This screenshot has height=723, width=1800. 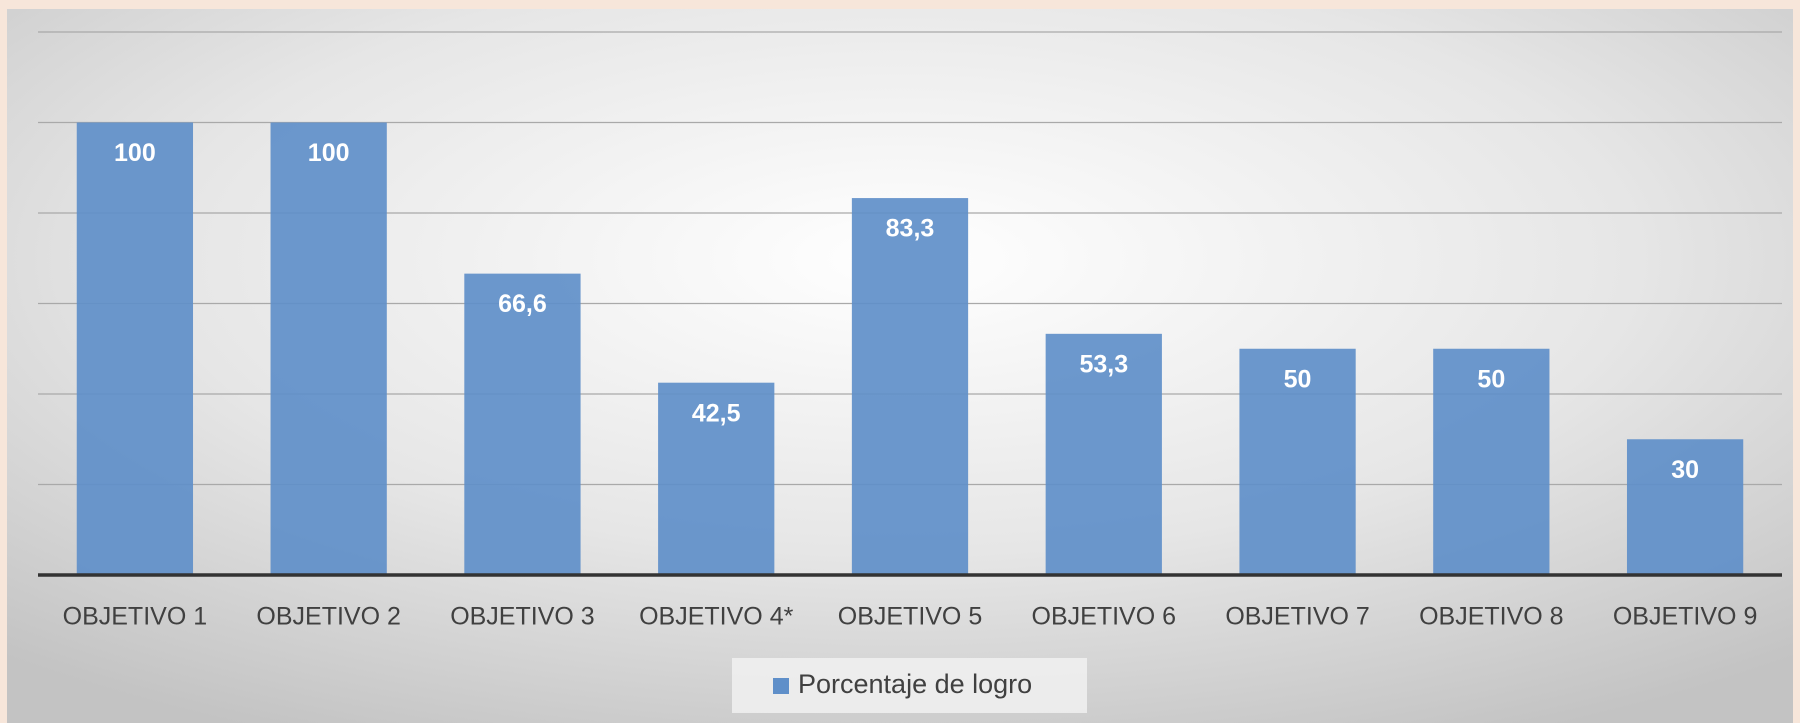 What do you see at coordinates (716, 617) in the screenshot?
I see `x-tick-label: OBJETIVO 4*` at bounding box center [716, 617].